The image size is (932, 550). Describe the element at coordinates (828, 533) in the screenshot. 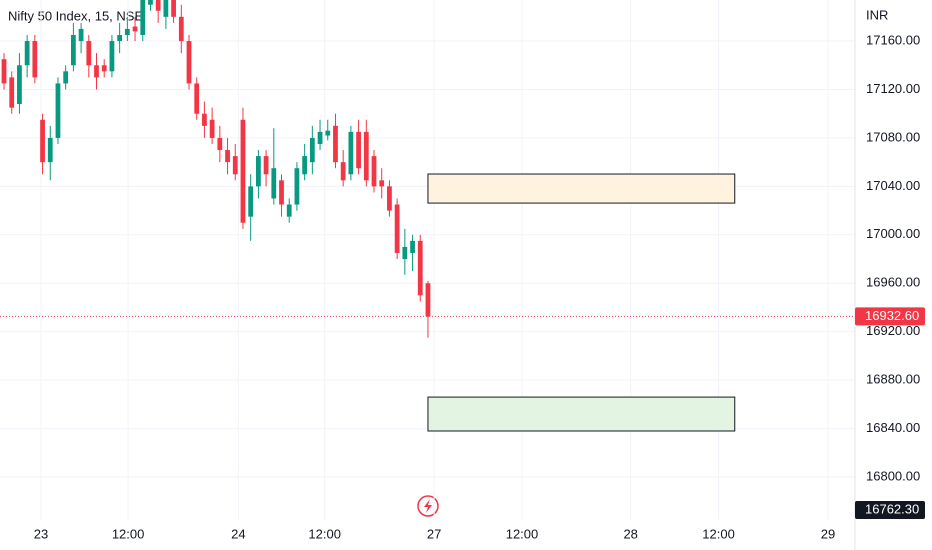

I see `x-tick-label: 29` at that location.